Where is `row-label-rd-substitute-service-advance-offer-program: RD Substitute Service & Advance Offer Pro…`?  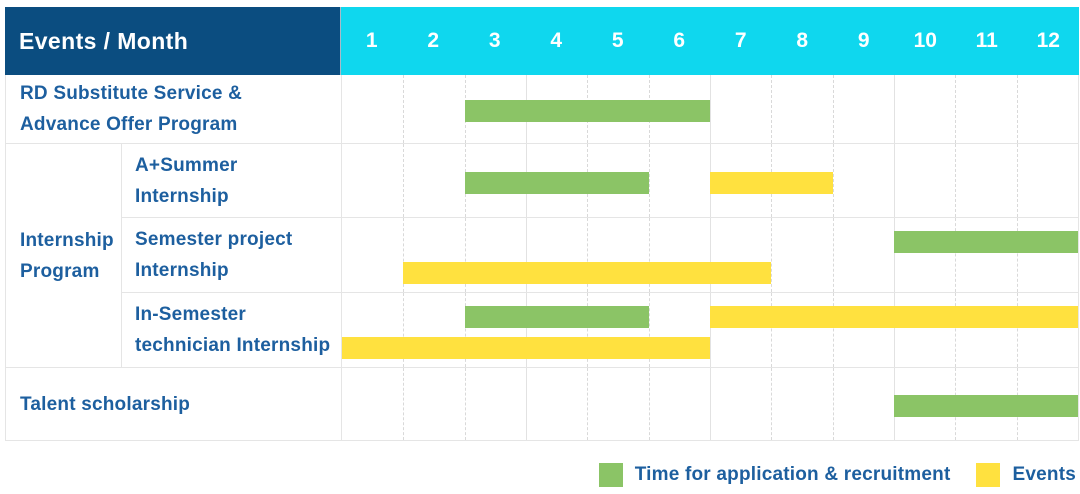
row-label-rd-substitute-service-advance-offer-program: RD Substitute Service & Advance Offer Pro… is located at coordinates (173, 109).